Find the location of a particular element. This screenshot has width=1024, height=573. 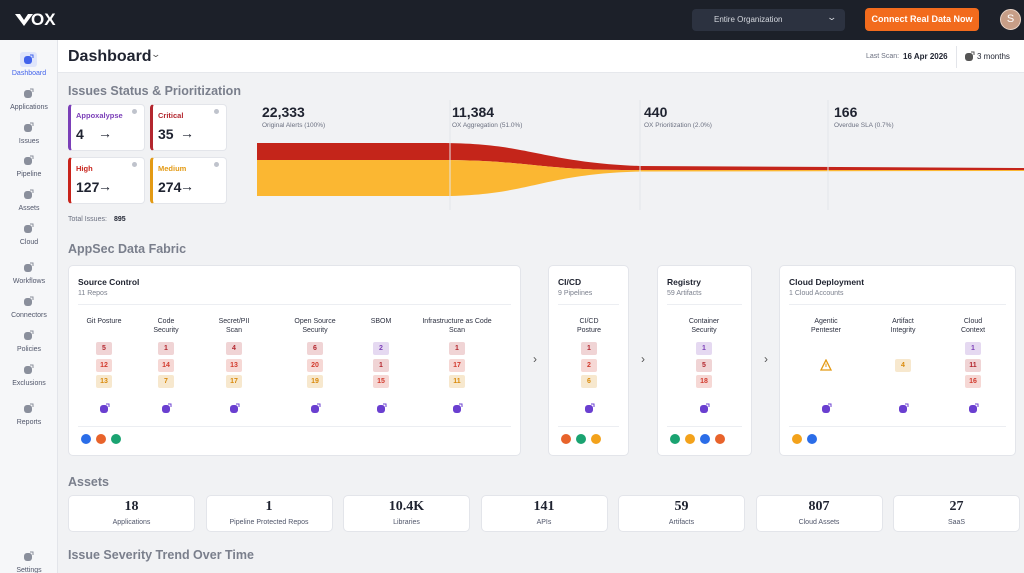

funnel-label: OX Aggregation (51.0%) is located at coordinates (487, 125).